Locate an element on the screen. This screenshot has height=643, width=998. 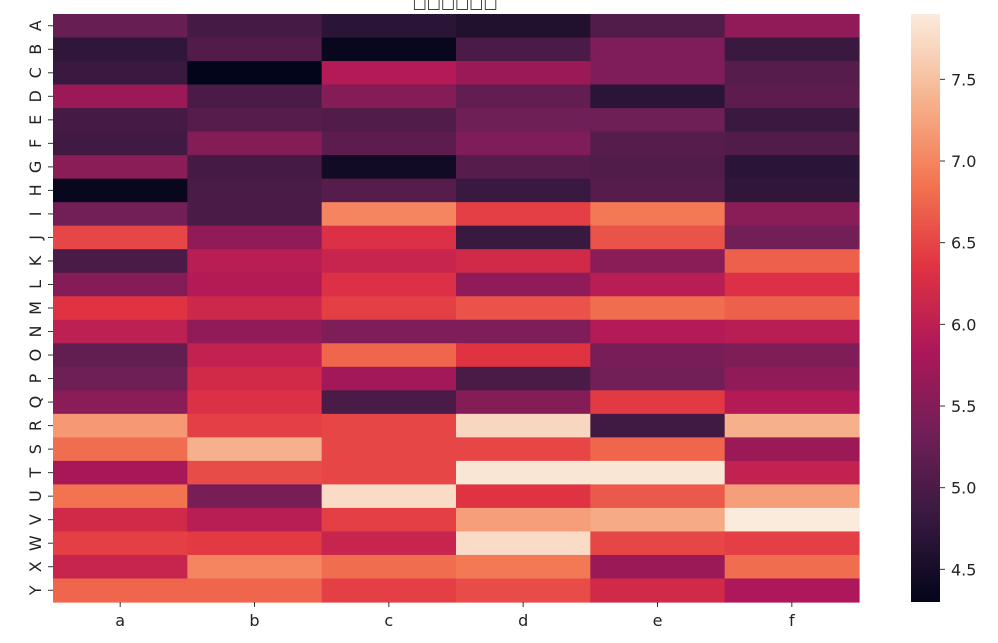
x-tick-label: e is located at coordinates (658, 620).